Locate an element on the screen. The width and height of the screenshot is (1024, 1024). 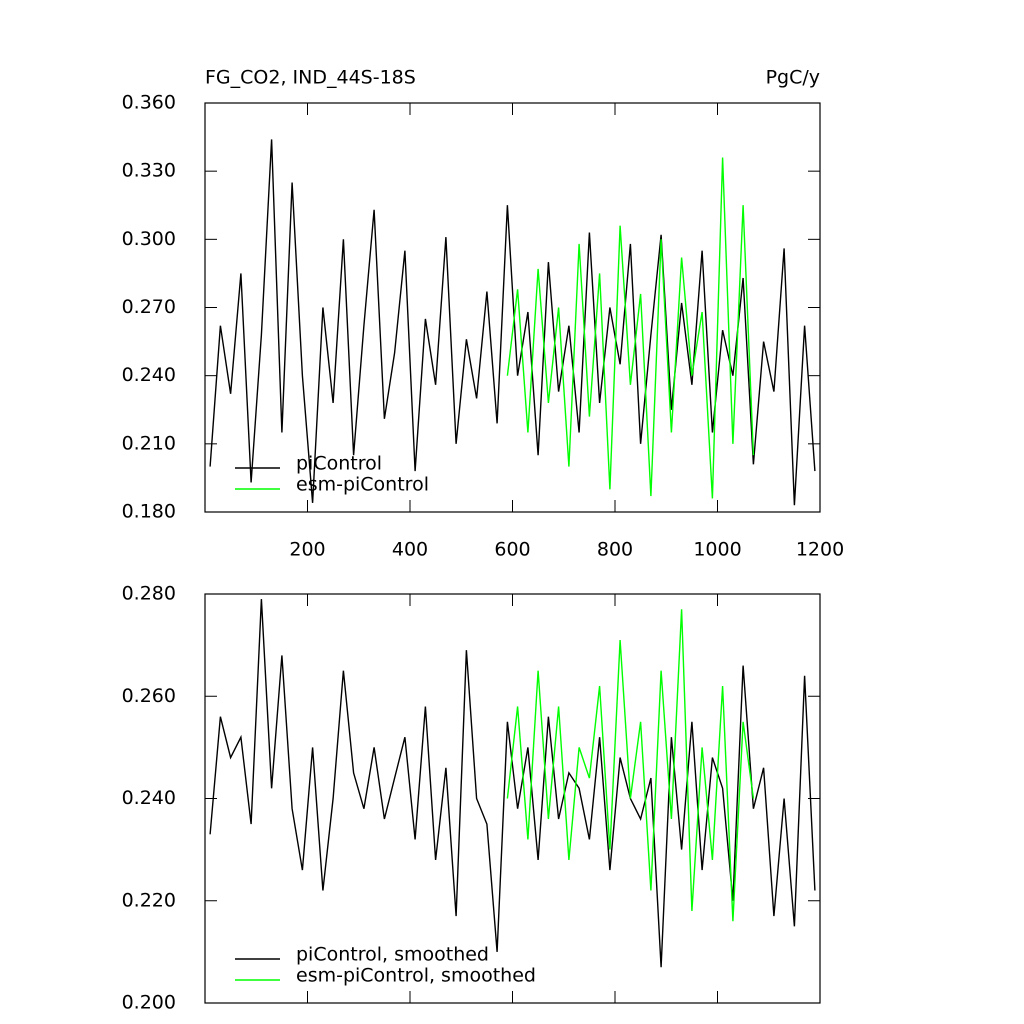
y-tick-label: 0.210 is located at coordinates (149, 443).